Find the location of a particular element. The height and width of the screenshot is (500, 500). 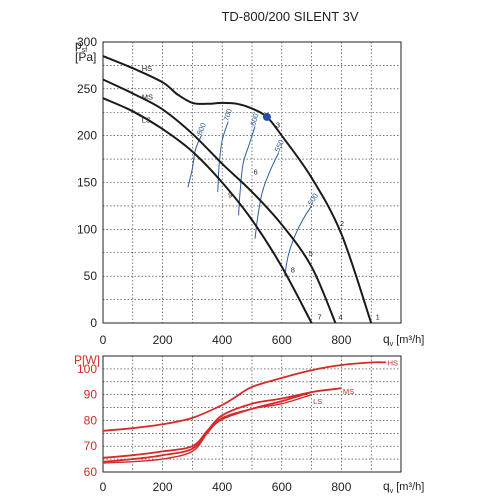

y-tick-label: 150 is located at coordinates (87, 183).